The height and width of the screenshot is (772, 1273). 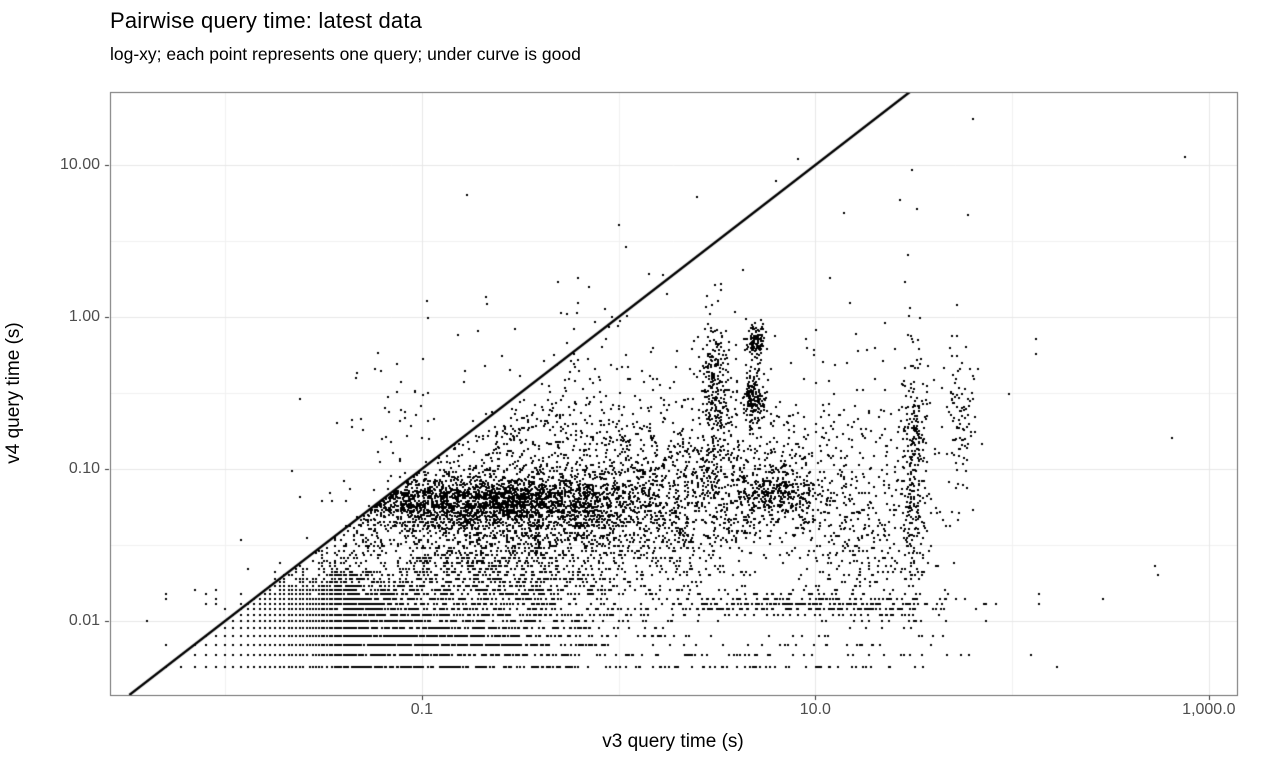 What do you see at coordinates (1209, 709) in the screenshot?
I see `x-tick-label: 1,000.0` at bounding box center [1209, 709].